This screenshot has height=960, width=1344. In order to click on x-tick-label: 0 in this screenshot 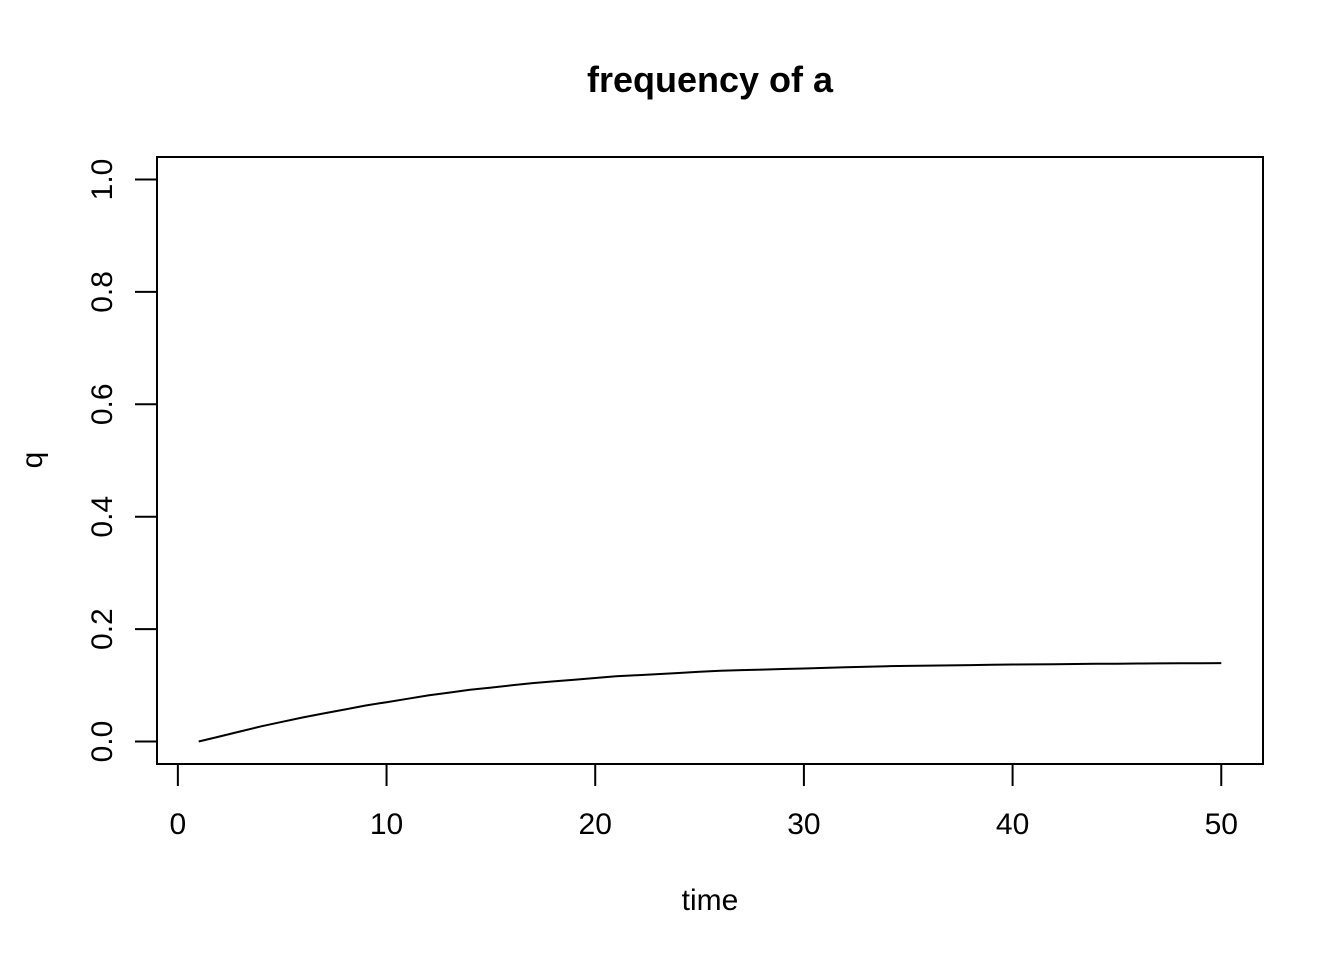, I will do `click(178, 824)`.